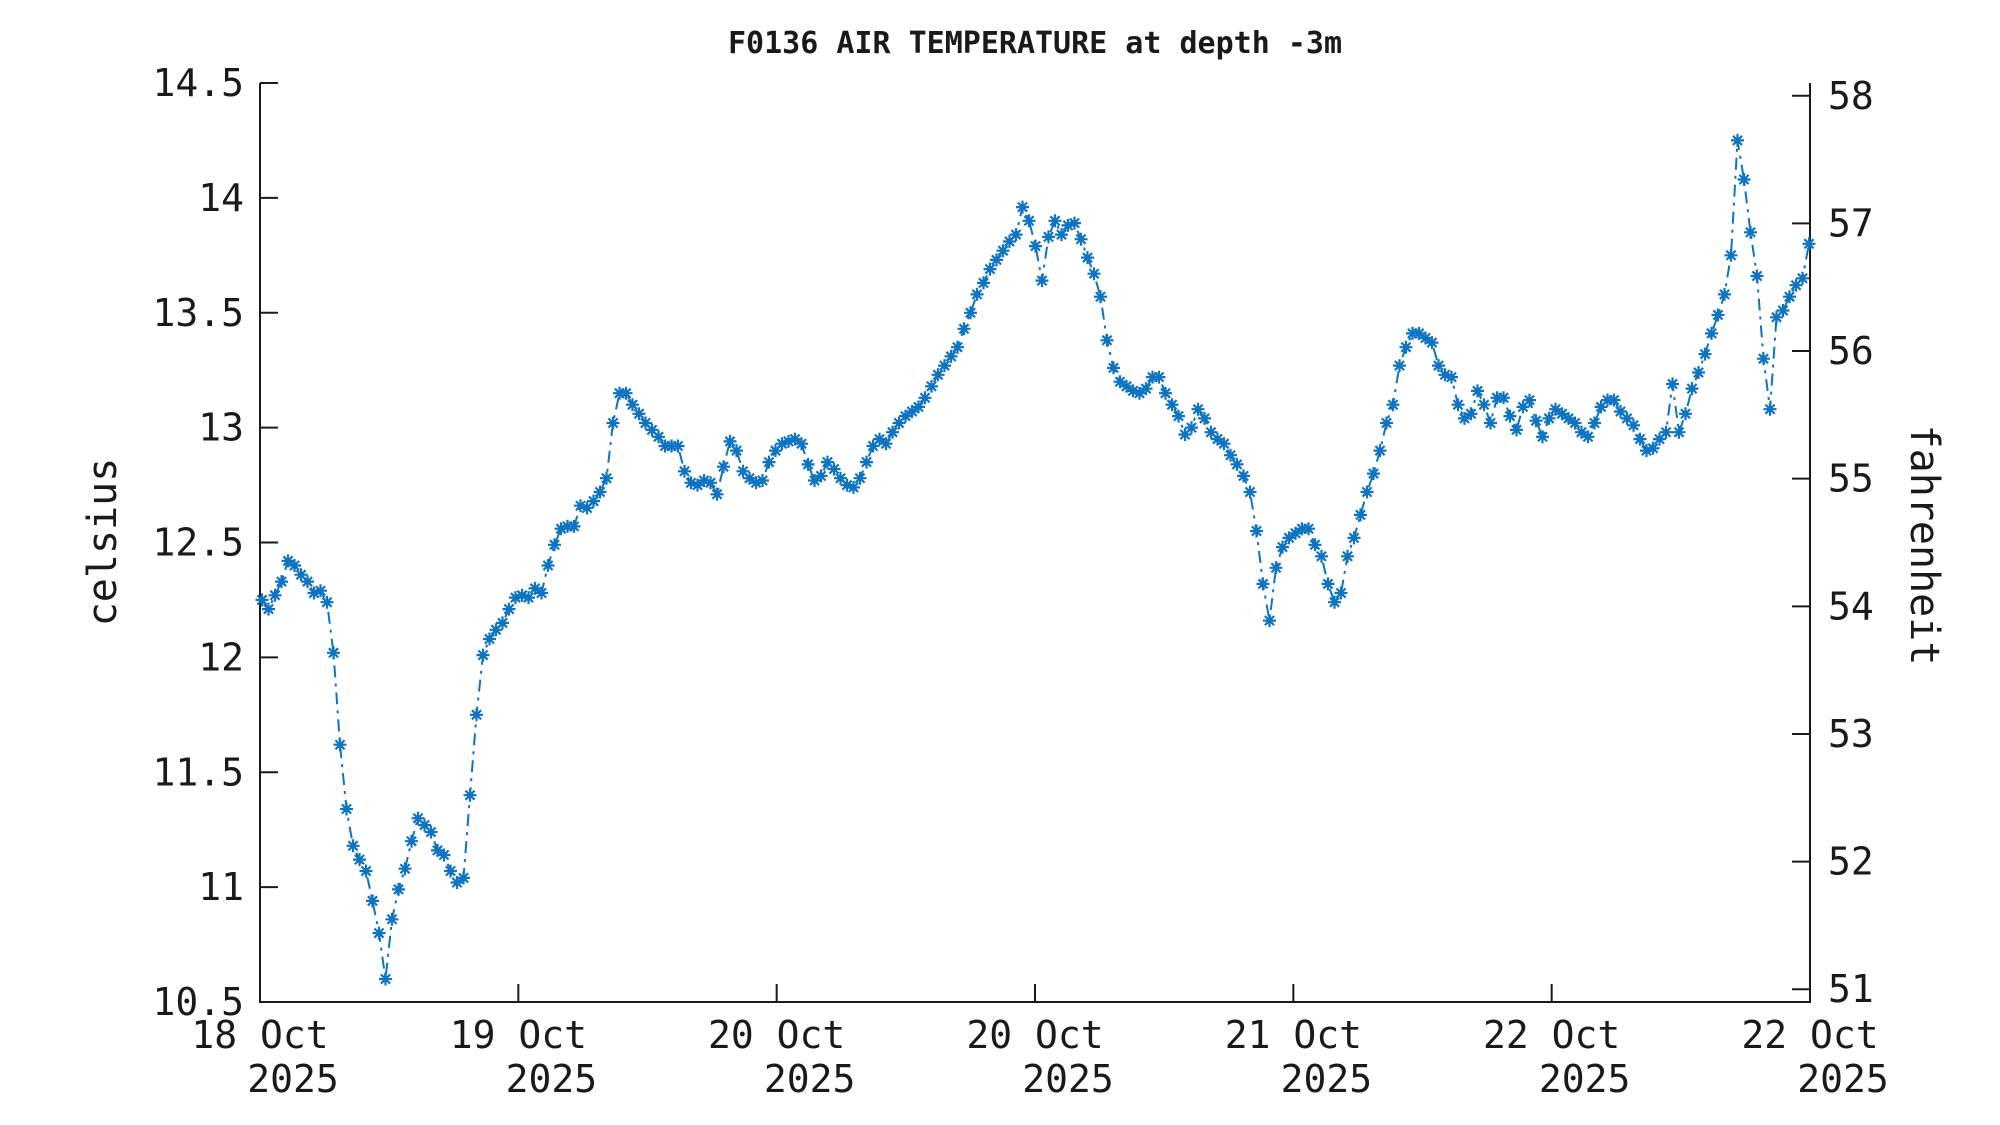 This screenshot has height=1125, width=2000. What do you see at coordinates (1851, 862) in the screenshot?
I see `right-tick-label: 52` at bounding box center [1851, 862].